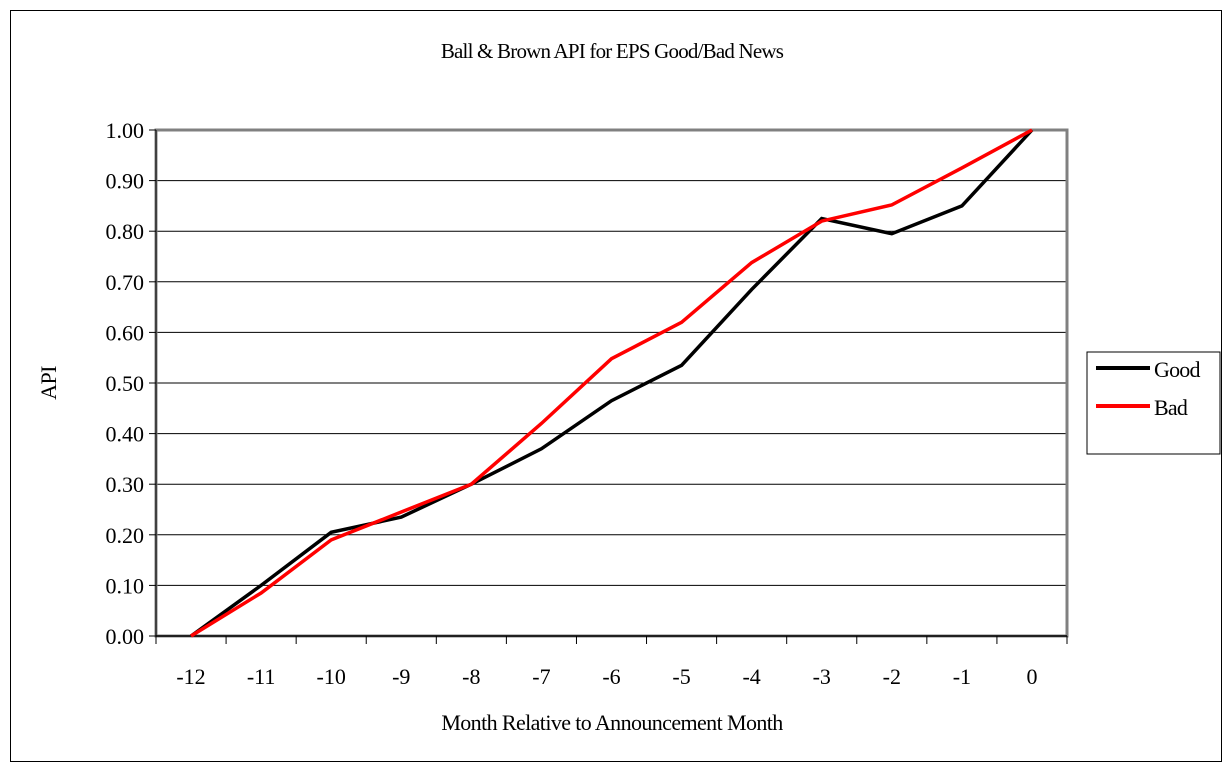 This screenshot has height=763, width=1223. Describe the element at coordinates (125, 636) in the screenshot. I see `y-tick-label: 0.00` at that location.